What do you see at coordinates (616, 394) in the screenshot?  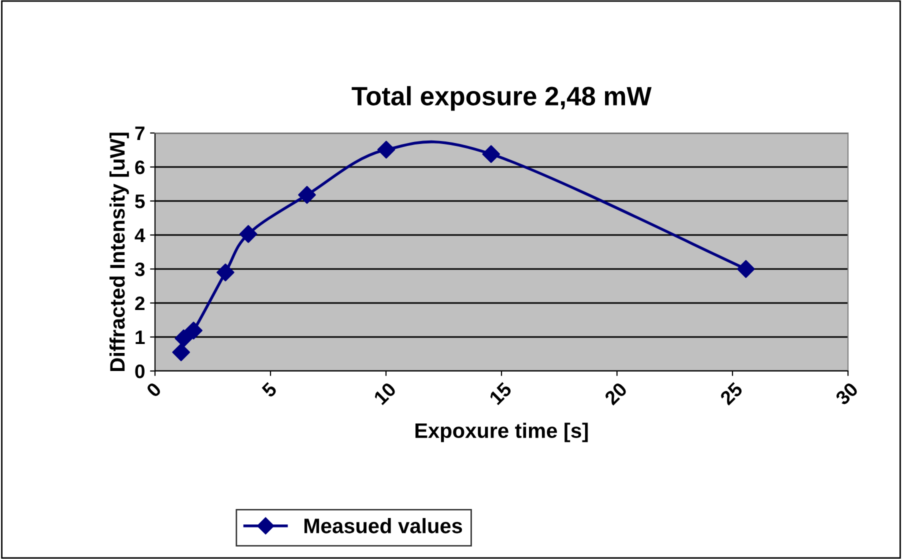 I see `x-tick-label: 20` at bounding box center [616, 394].